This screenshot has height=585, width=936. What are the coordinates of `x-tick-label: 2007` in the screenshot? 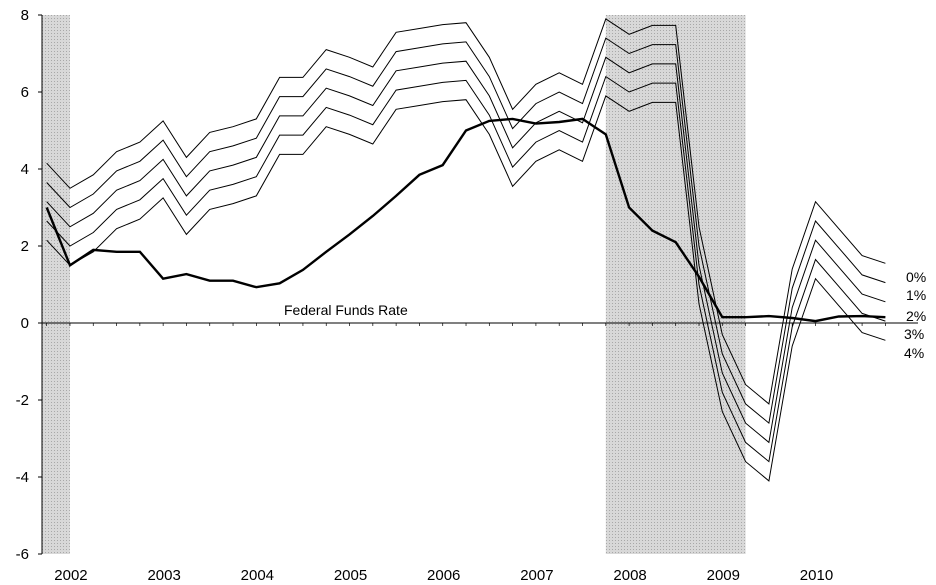 It's located at (536, 575).